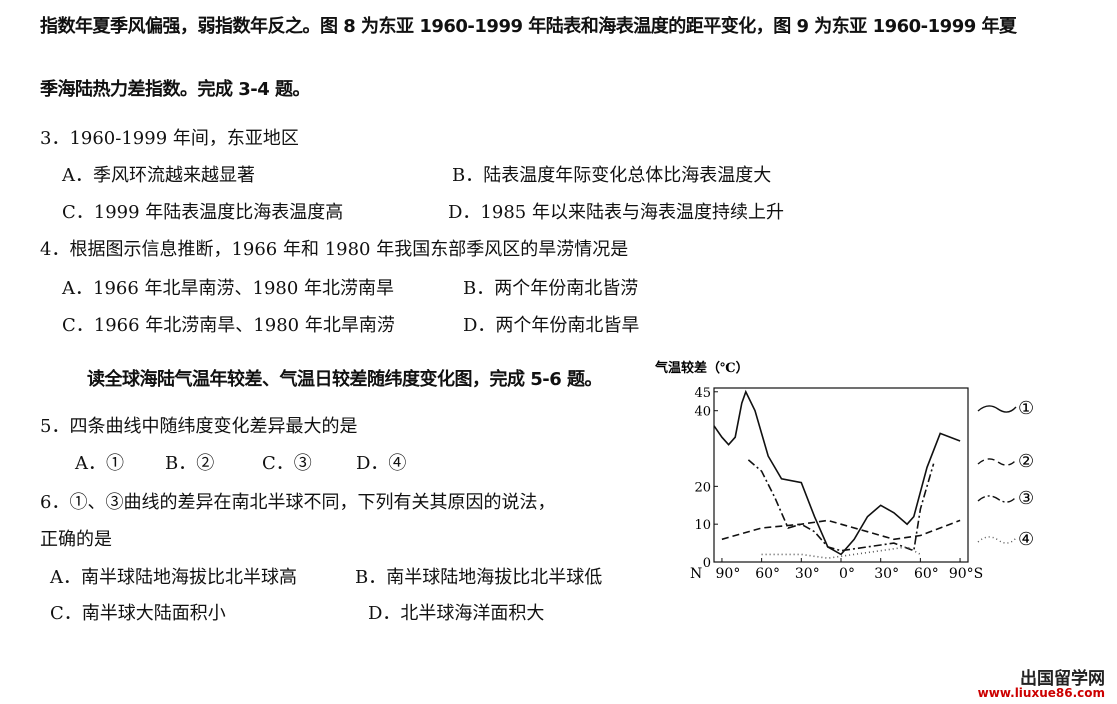  I want to click on question-stem: 4．根据图示信息推断，1966 年和 1980 年我国东部季风区的旱涝情况是, so click(334, 249).